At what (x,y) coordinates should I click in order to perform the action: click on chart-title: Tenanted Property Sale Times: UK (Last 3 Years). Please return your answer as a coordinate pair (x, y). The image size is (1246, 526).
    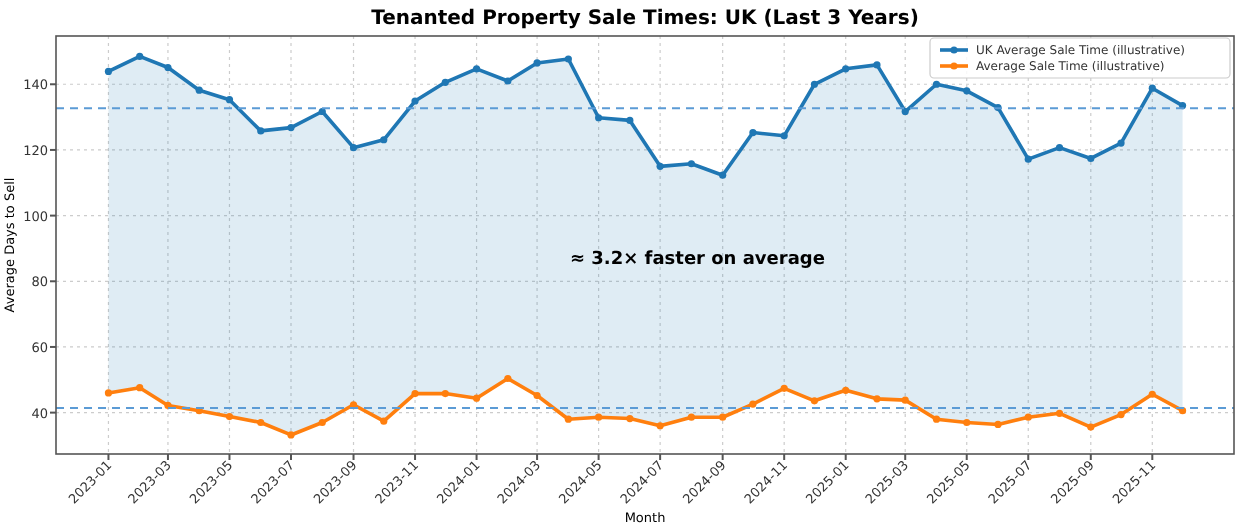
    Looking at the image, I should click on (645, 19).